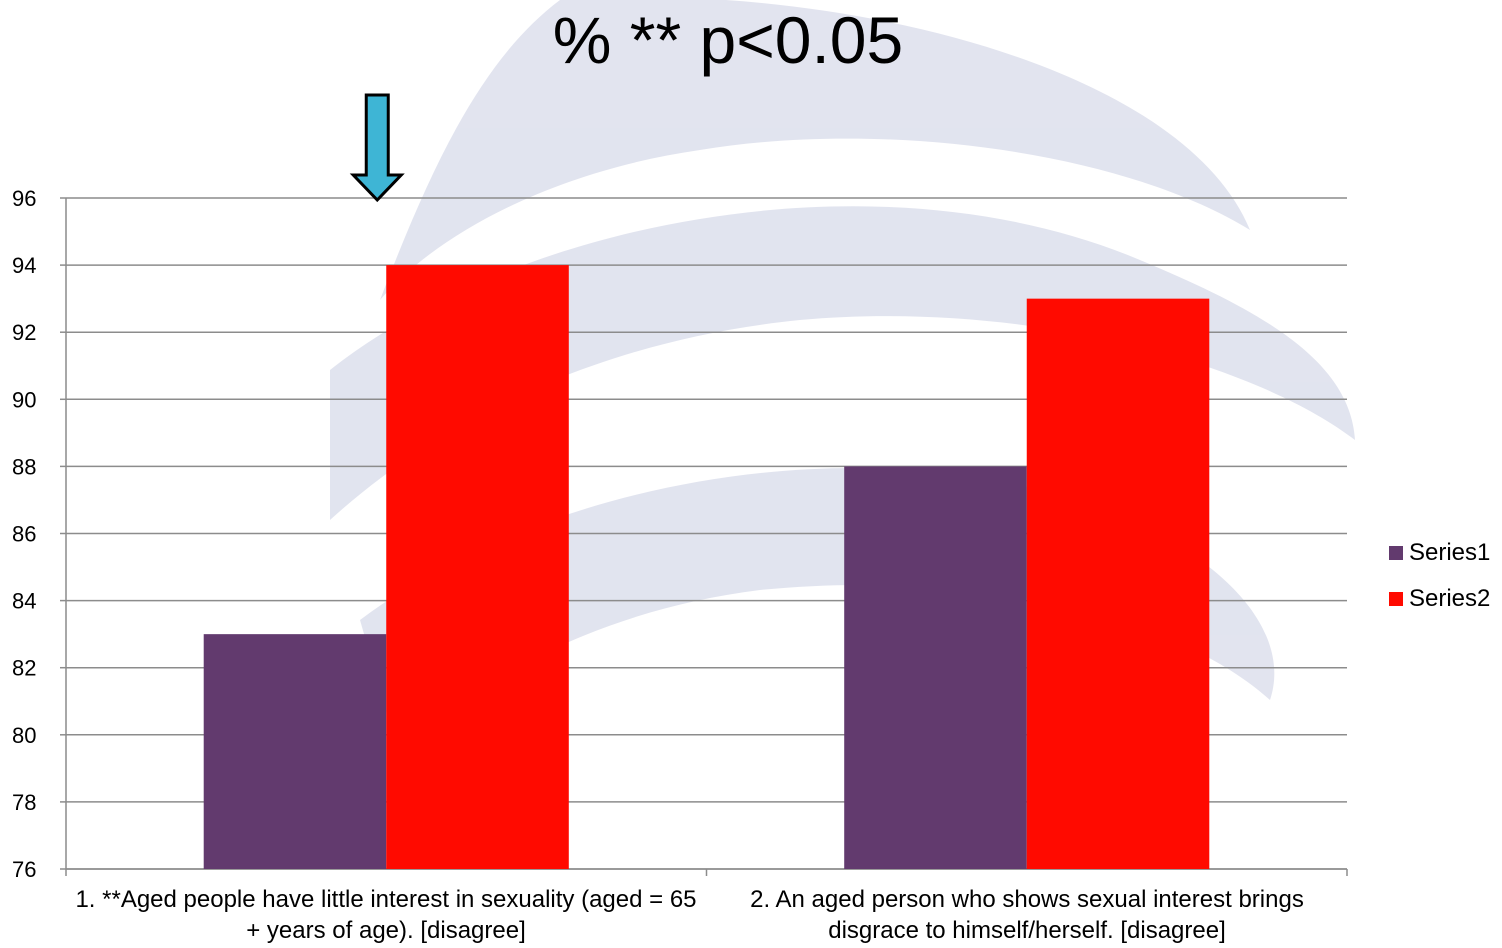  I want to click on y-tick-label-82: 82, so click(24, 668).